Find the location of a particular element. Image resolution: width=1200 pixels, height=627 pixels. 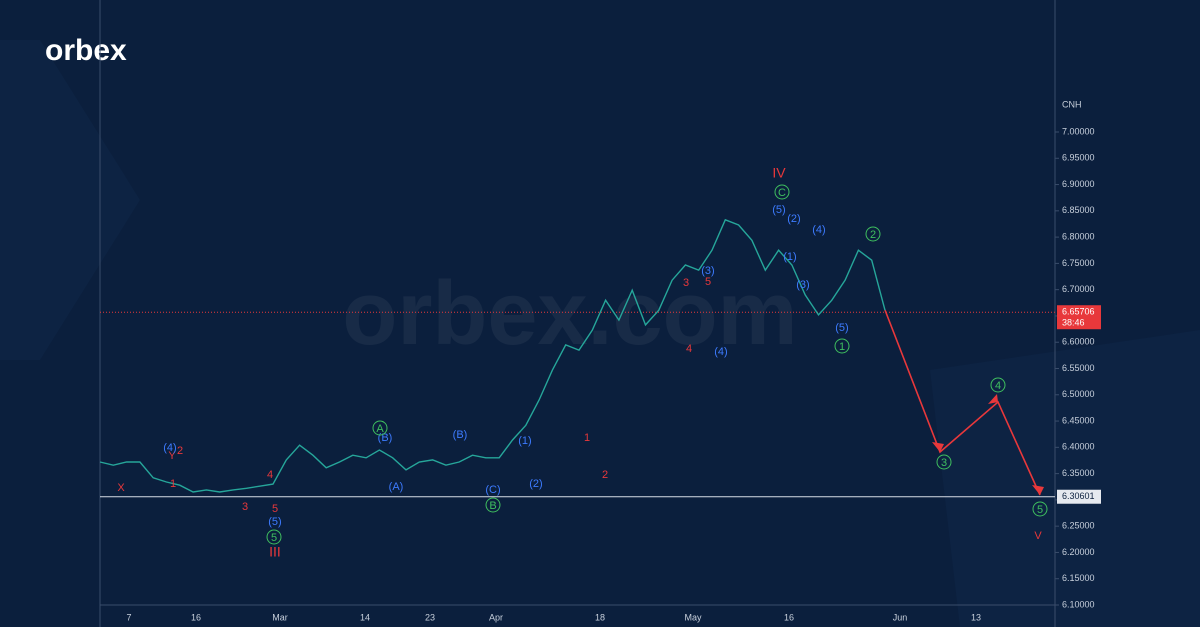

x-tick-label: 13 is located at coordinates (976, 617).